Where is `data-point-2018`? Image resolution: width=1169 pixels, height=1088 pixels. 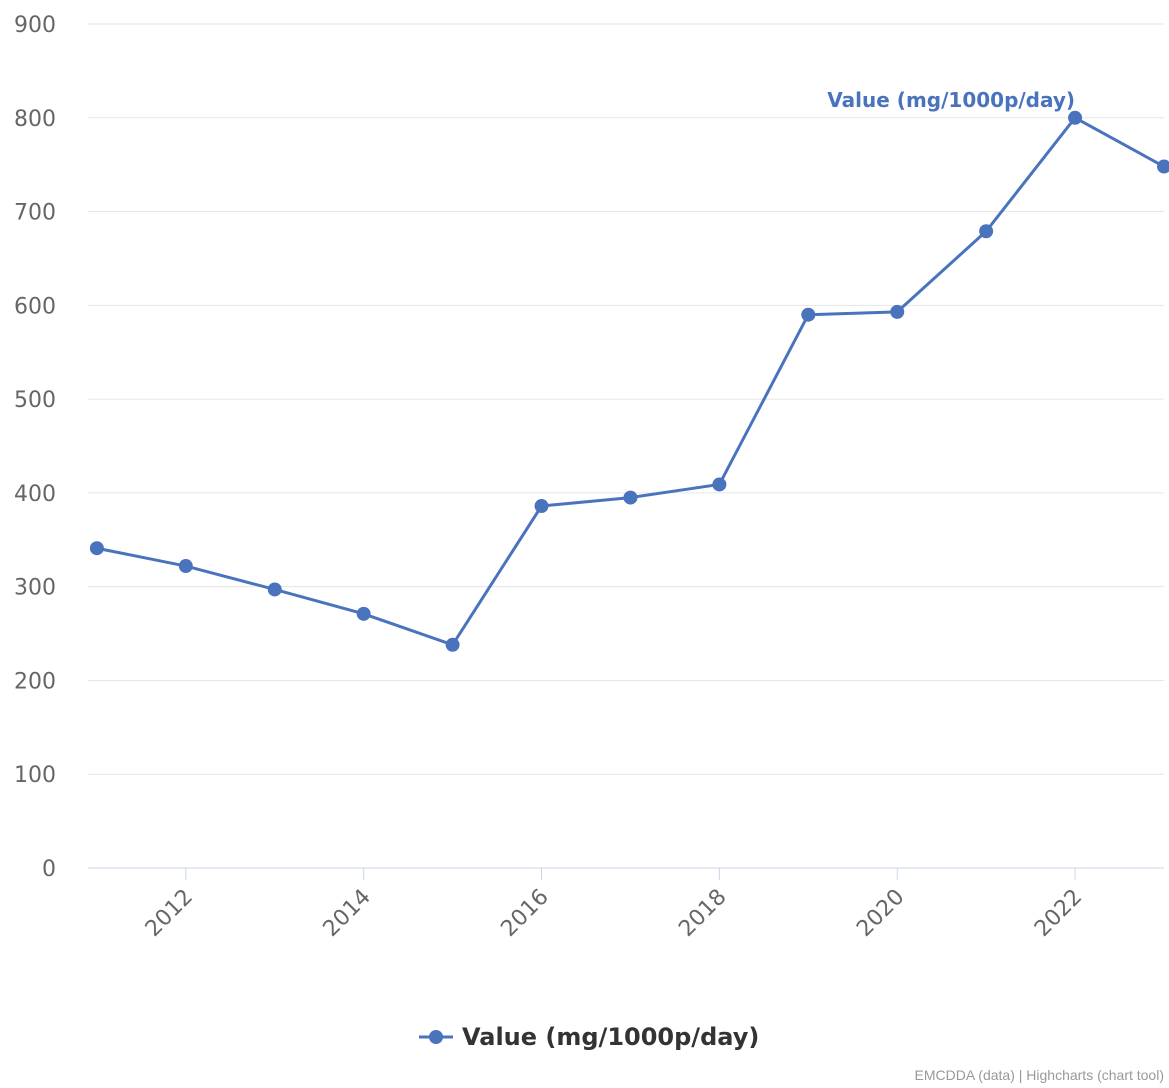 data-point-2018 is located at coordinates (719, 484).